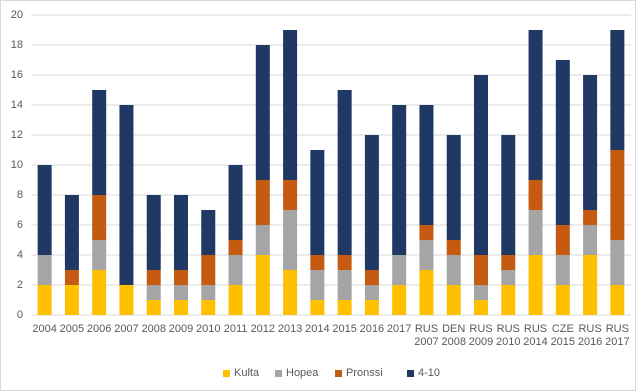 This screenshot has height=391, width=636. I want to click on legend-label: Pronssi, so click(364, 373).